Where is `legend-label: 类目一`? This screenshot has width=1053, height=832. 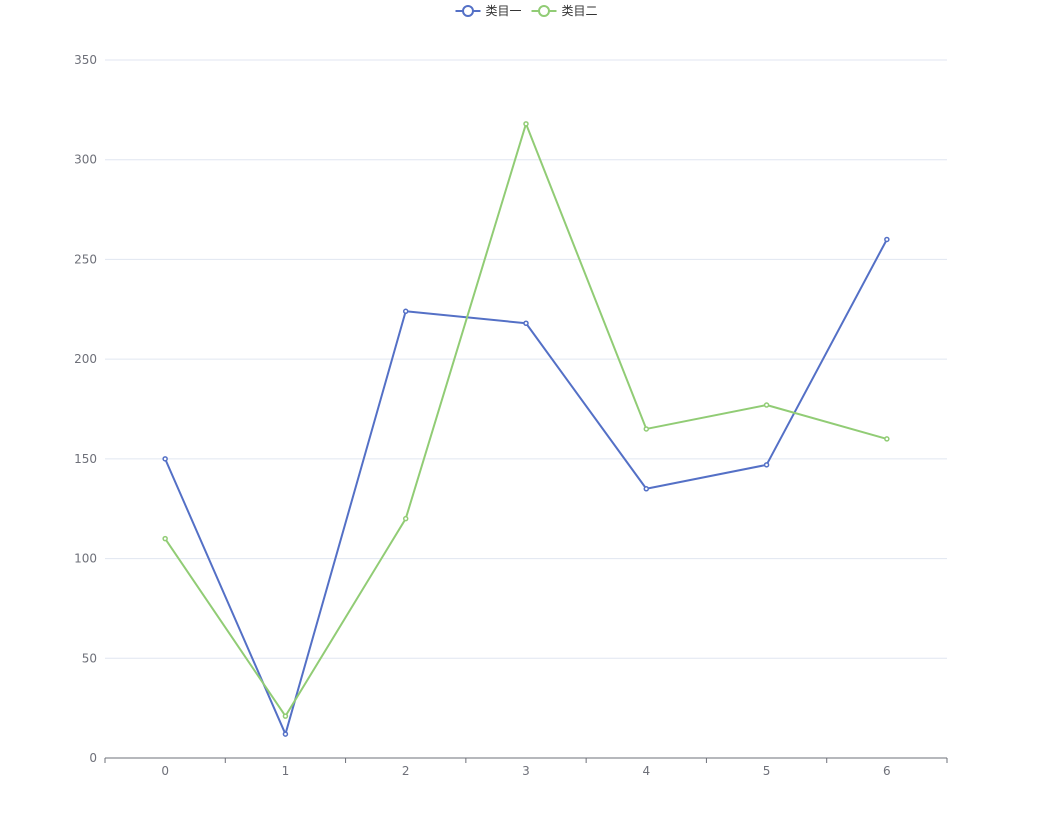 legend-label: 类目一 is located at coordinates (504, 11).